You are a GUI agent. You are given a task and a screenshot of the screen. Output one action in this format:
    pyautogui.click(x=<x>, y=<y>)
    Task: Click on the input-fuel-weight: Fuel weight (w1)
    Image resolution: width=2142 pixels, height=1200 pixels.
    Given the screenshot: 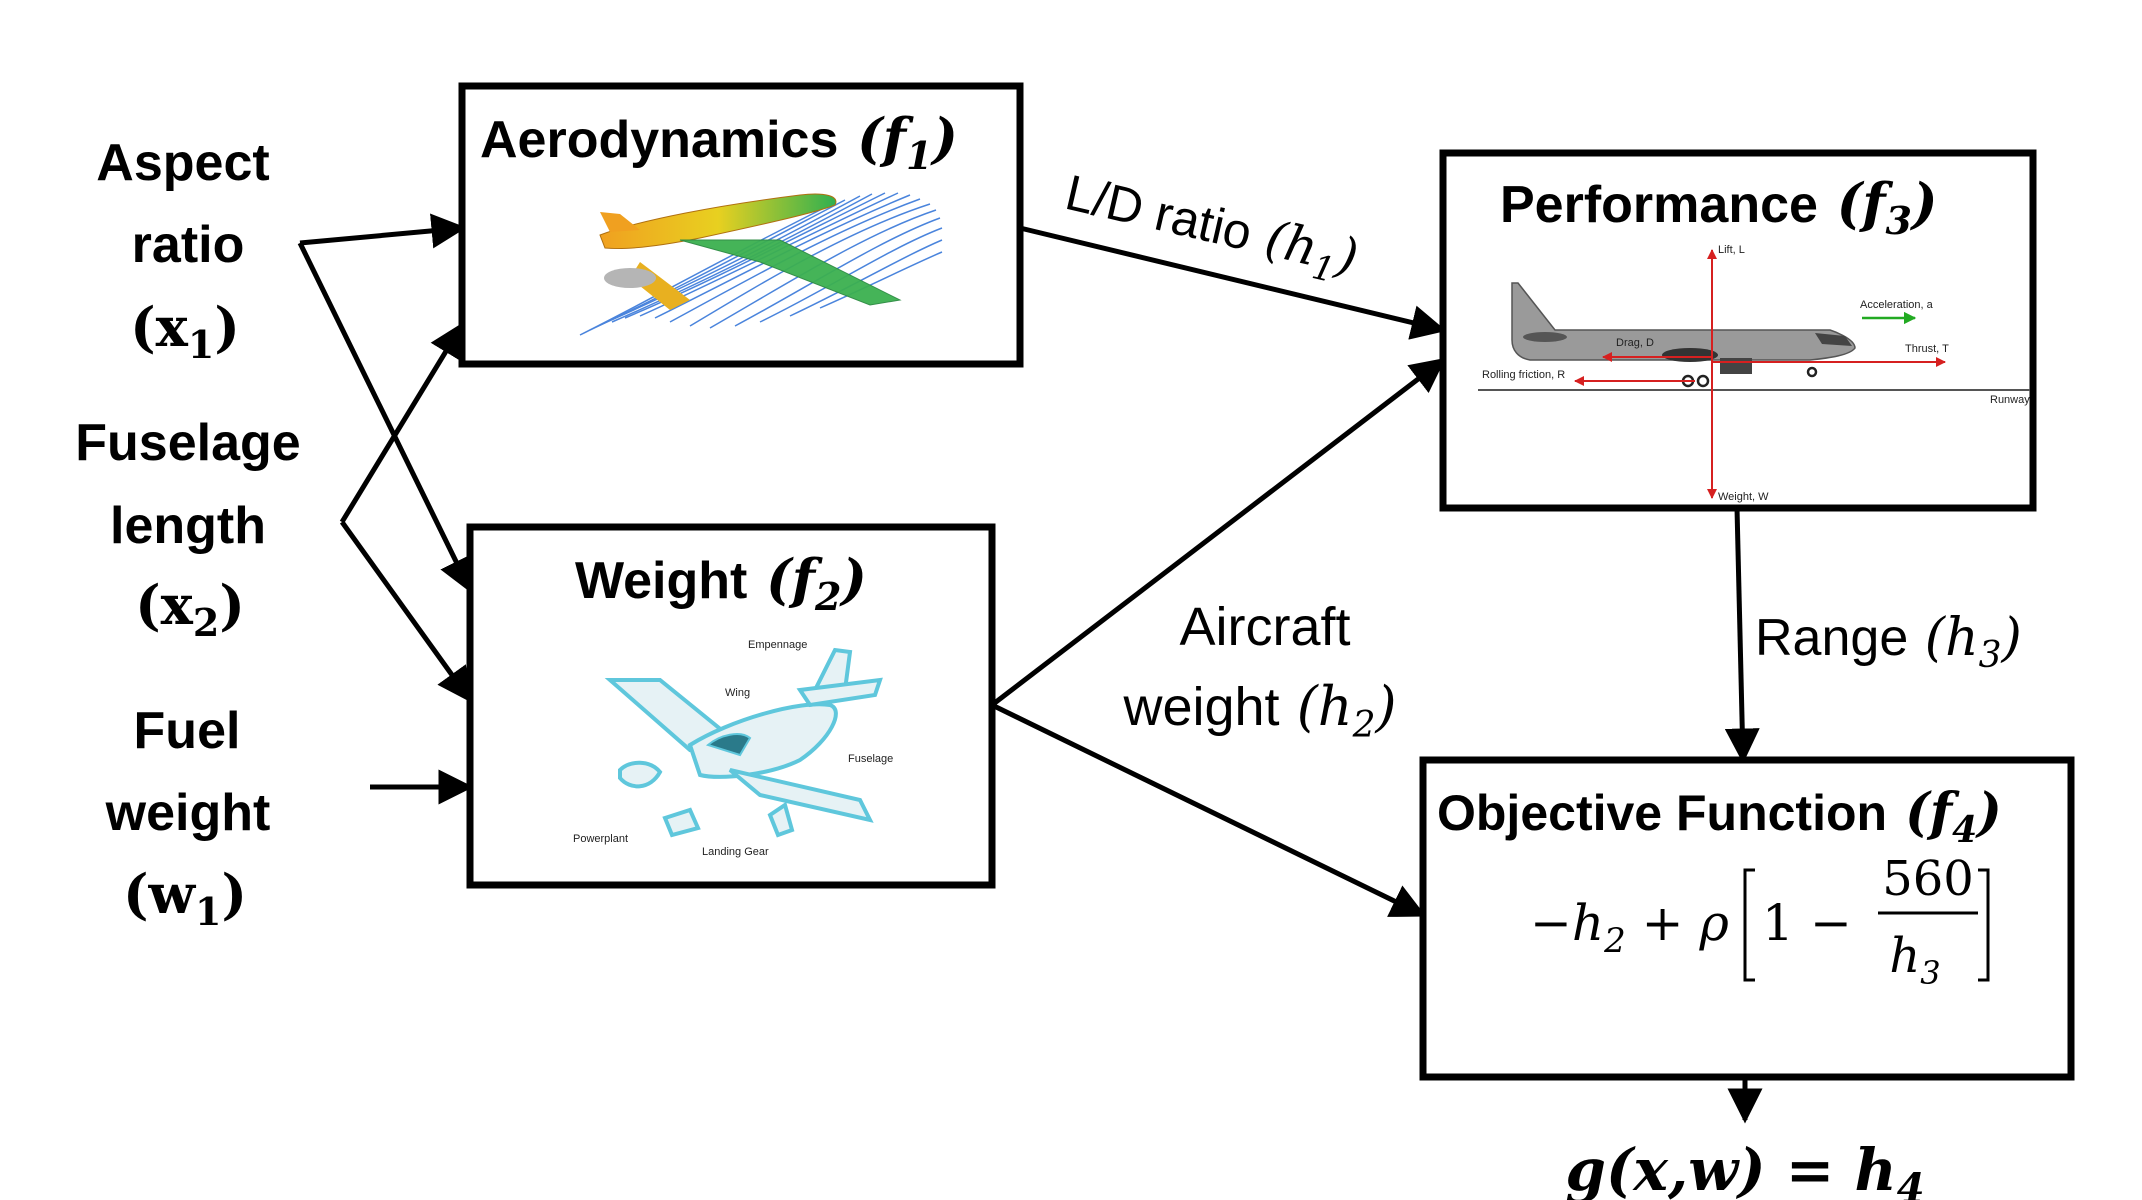 What is the action you would take?
    pyautogui.click(x=188, y=818)
    